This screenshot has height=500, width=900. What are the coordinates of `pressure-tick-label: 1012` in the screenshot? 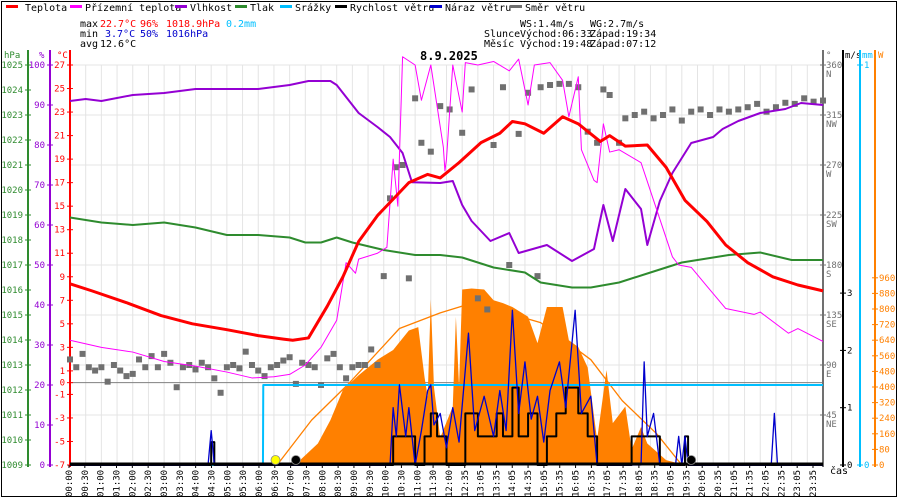 It's located at (12, 391).